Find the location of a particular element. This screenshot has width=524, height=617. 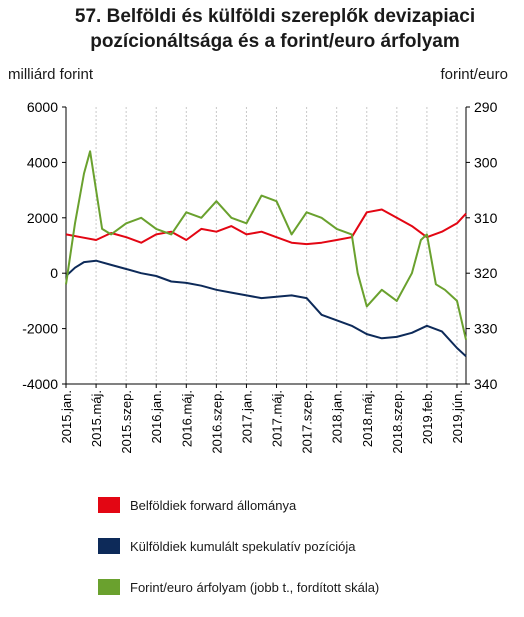

y2-tick-label: 330 is located at coordinates (486, 329).